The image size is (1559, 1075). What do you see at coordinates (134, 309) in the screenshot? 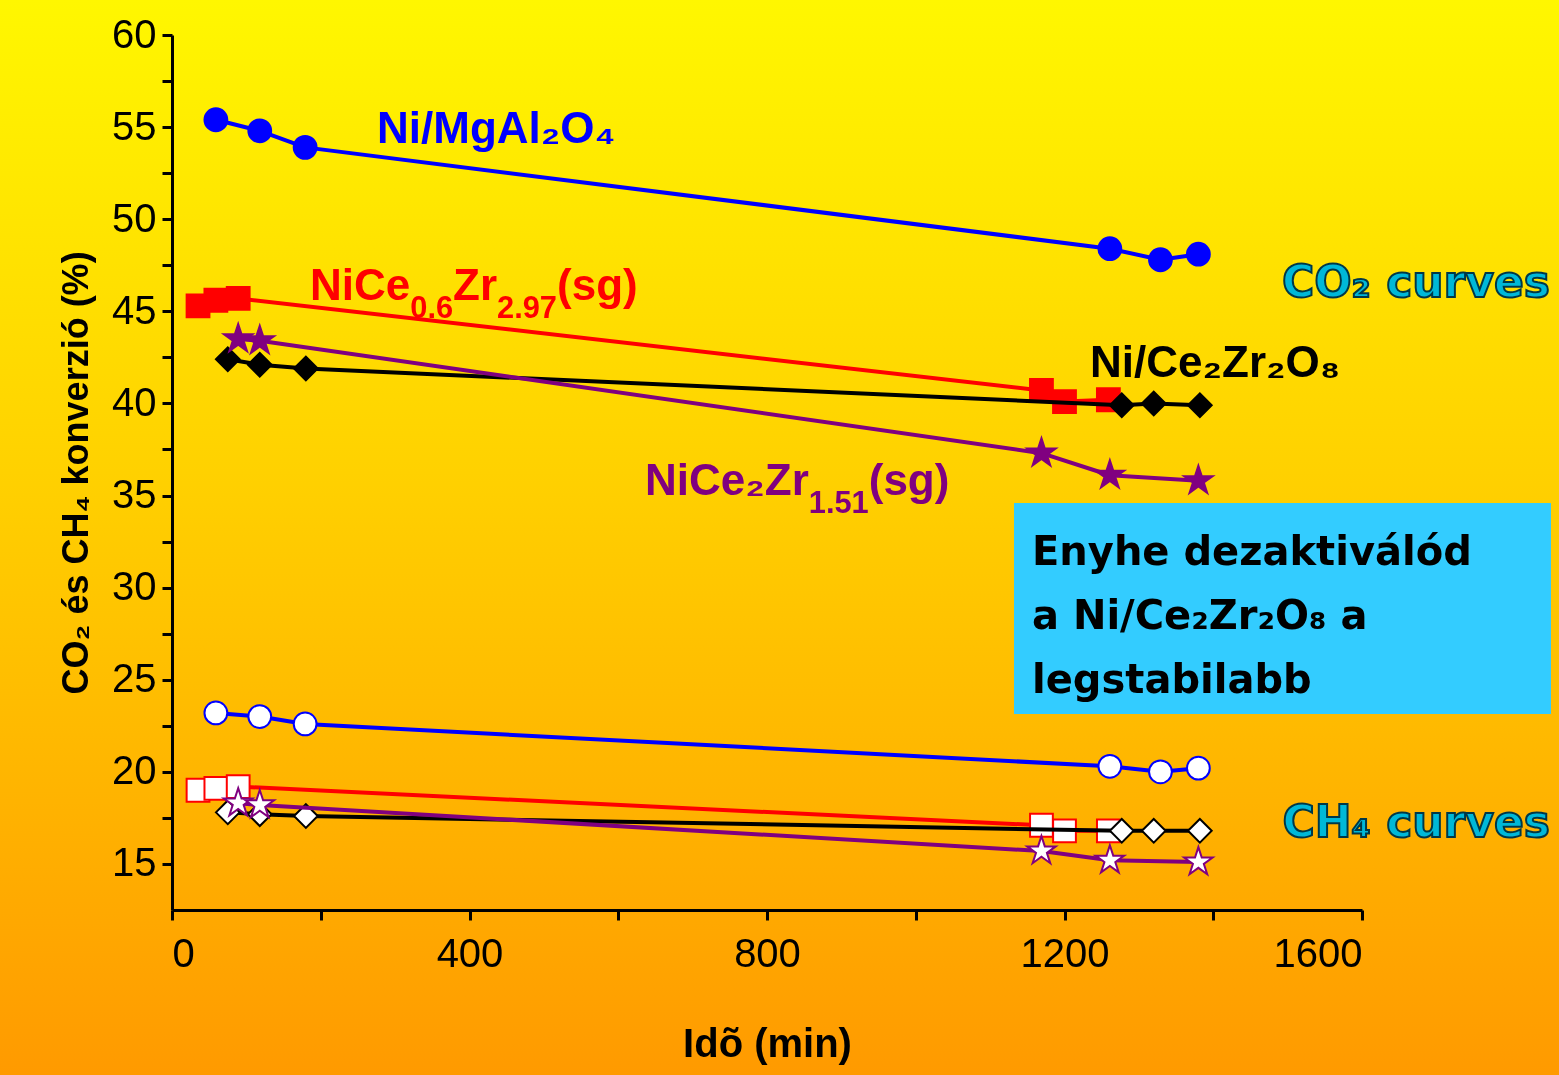
I see `y-tick-label: 45` at bounding box center [134, 309].